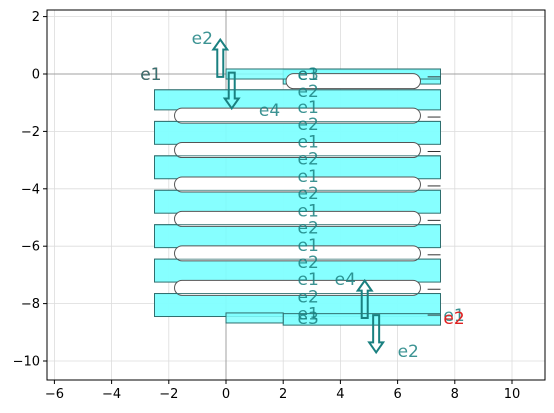 The image size is (554, 413). I want to click on x-tick-label: 0, so click(226, 394).